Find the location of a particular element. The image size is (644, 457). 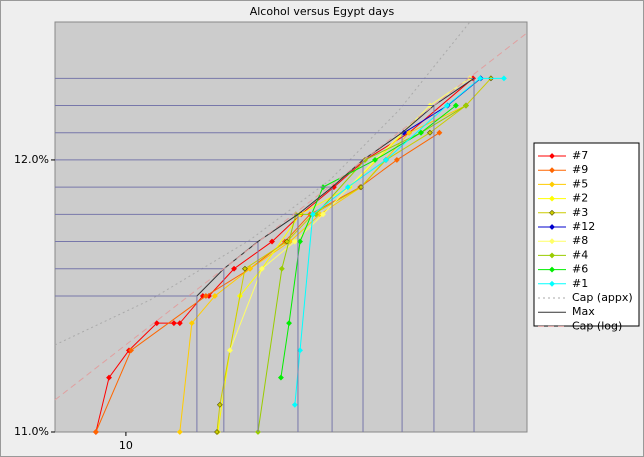

legend-label: Cap (appx) is located at coordinates (602, 297).